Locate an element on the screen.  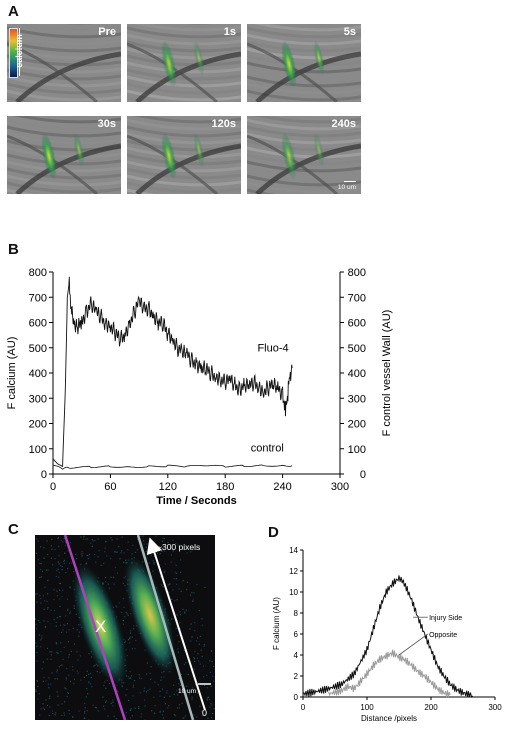
y2-axis-label: F control vessel Wall (AU) is located at coordinates (387, 373).